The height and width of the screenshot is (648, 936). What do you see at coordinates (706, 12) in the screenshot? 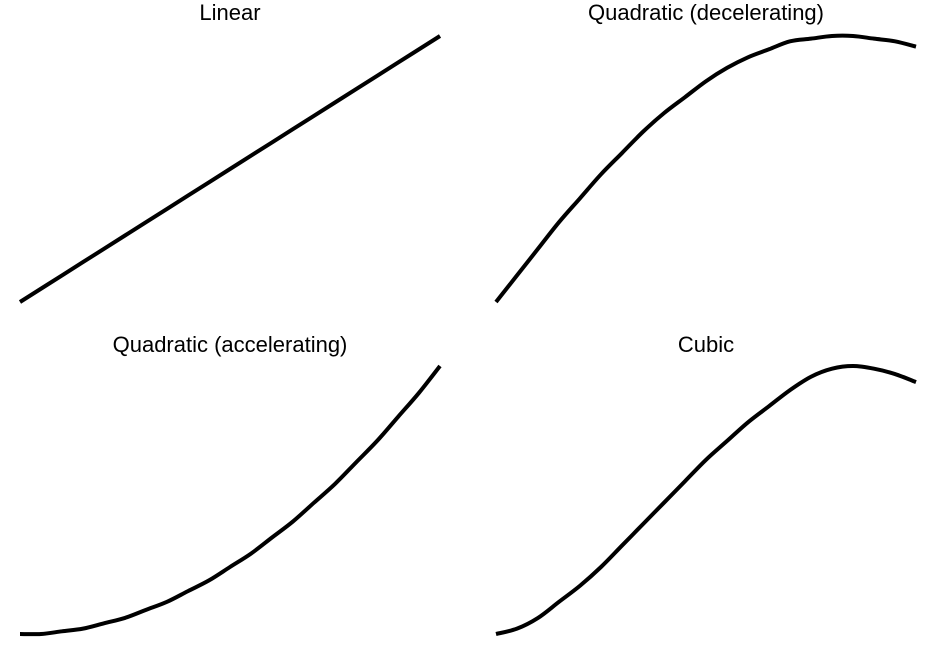
I see `panel-title: Quadratic (decelerating)` at bounding box center [706, 12].